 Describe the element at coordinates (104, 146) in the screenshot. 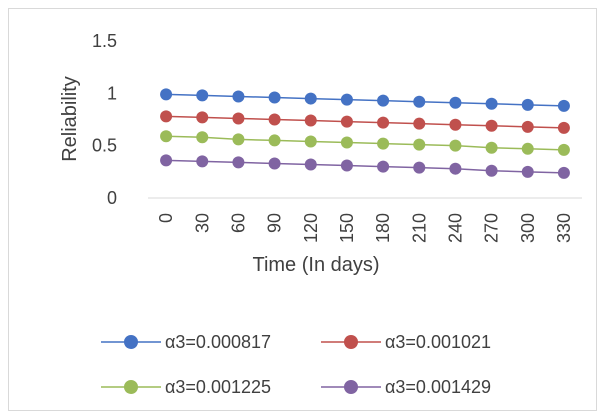

I see `y-tick-label: 0.5` at that location.